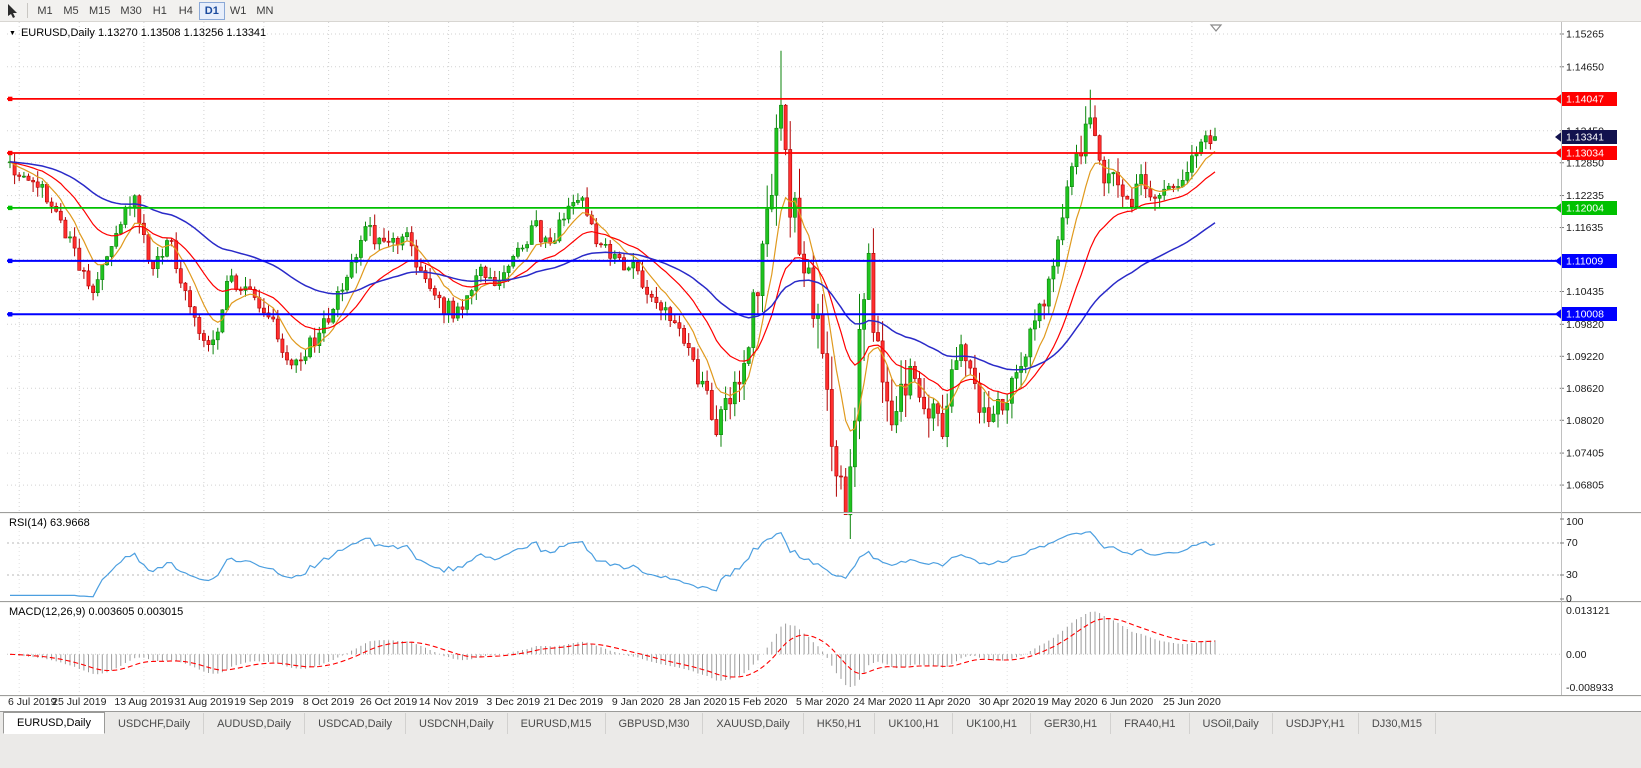 The image size is (1641, 768). What do you see at coordinates (1572, 575) in the screenshot?
I see `svg-text: 30` at bounding box center [1572, 575].